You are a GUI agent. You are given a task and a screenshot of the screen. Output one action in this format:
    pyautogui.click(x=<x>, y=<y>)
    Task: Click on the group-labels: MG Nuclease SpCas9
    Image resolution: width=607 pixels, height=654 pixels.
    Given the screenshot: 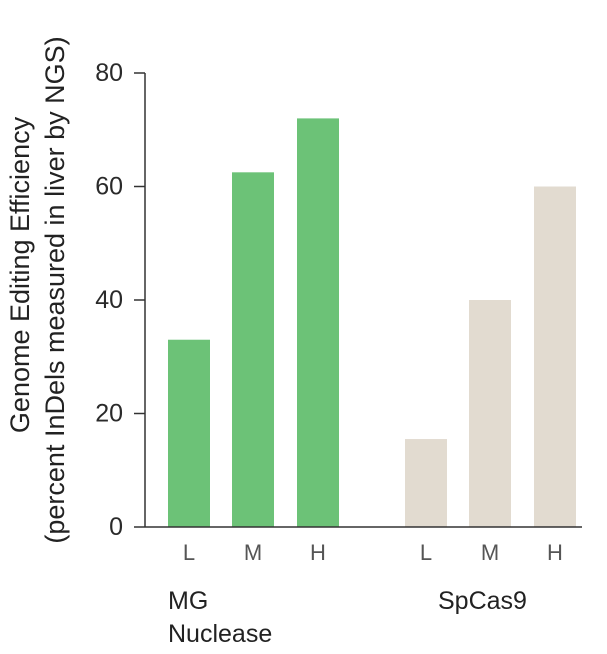 What is the action you would take?
    pyautogui.click(x=347, y=617)
    